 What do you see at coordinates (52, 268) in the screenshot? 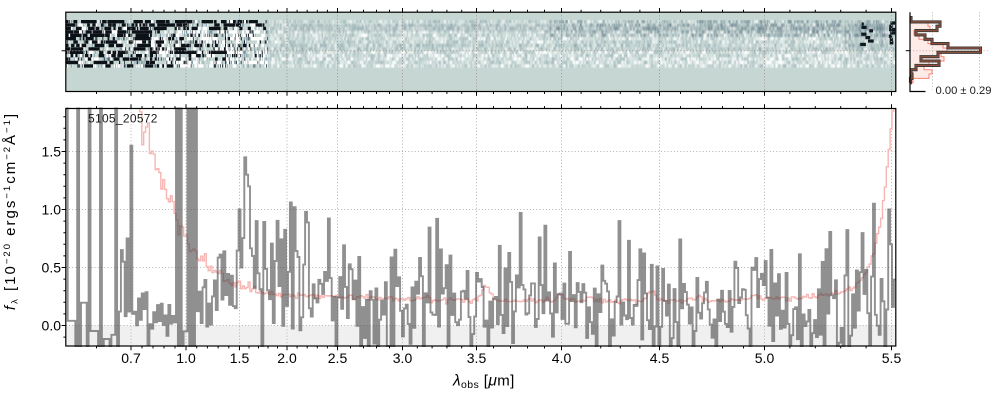
I see `svg-text: 0.5` at bounding box center [52, 268].